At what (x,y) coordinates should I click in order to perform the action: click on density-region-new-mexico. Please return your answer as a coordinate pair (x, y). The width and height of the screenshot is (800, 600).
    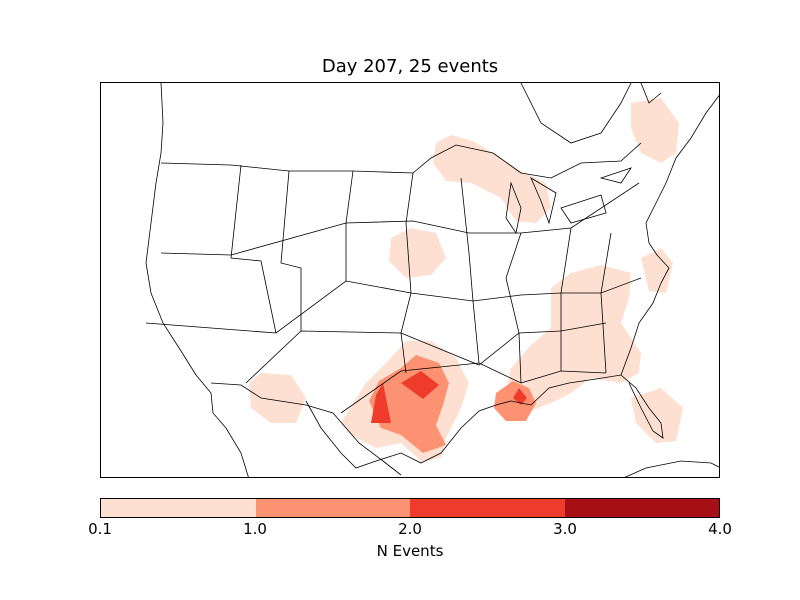
    Looking at the image, I should click on (277, 398).